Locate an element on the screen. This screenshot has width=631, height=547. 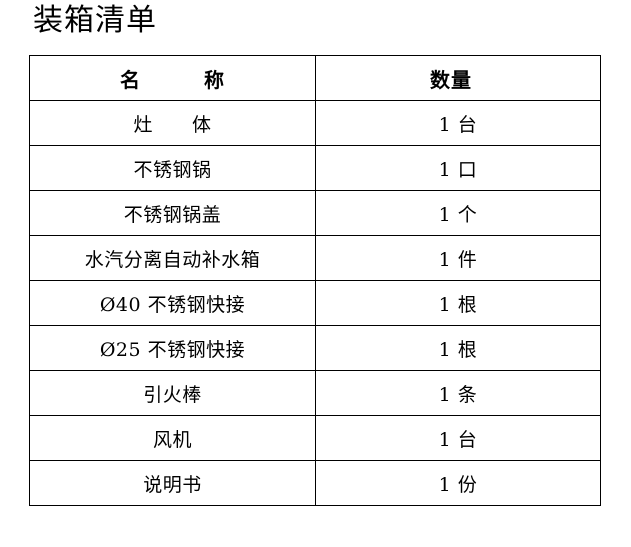
cell-item-name: 引火棒 is located at coordinates (172, 393).